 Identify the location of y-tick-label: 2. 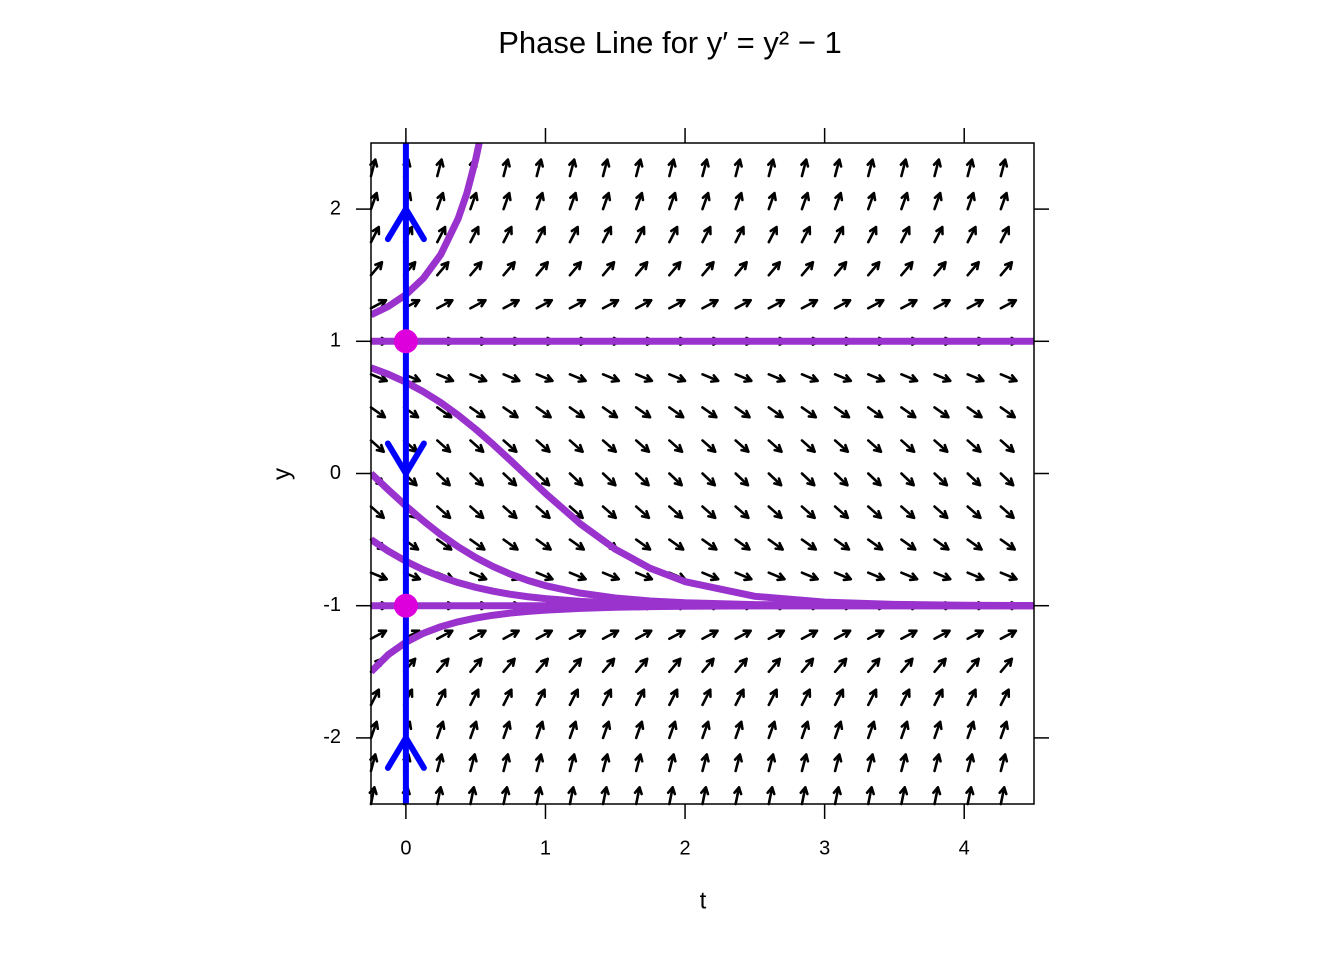
(335, 208).